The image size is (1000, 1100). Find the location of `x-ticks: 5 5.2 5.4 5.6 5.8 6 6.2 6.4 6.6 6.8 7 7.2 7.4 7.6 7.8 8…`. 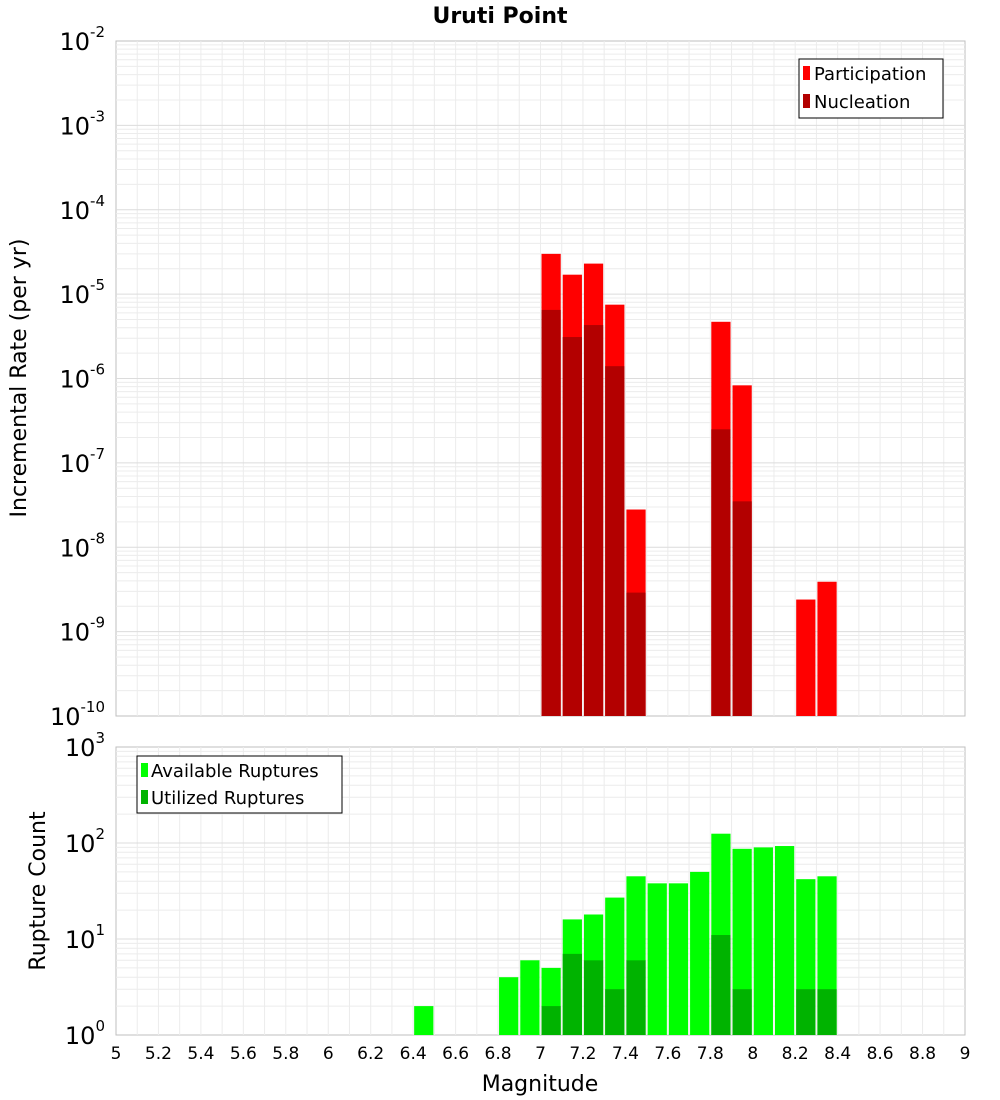

x-ticks: 5 5.2 5.4 5.6 5.8 6 6.2 6.4 6.6 6.8 7 7.2 7.4 7.6 7.8 8… is located at coordinates (541, 1054).